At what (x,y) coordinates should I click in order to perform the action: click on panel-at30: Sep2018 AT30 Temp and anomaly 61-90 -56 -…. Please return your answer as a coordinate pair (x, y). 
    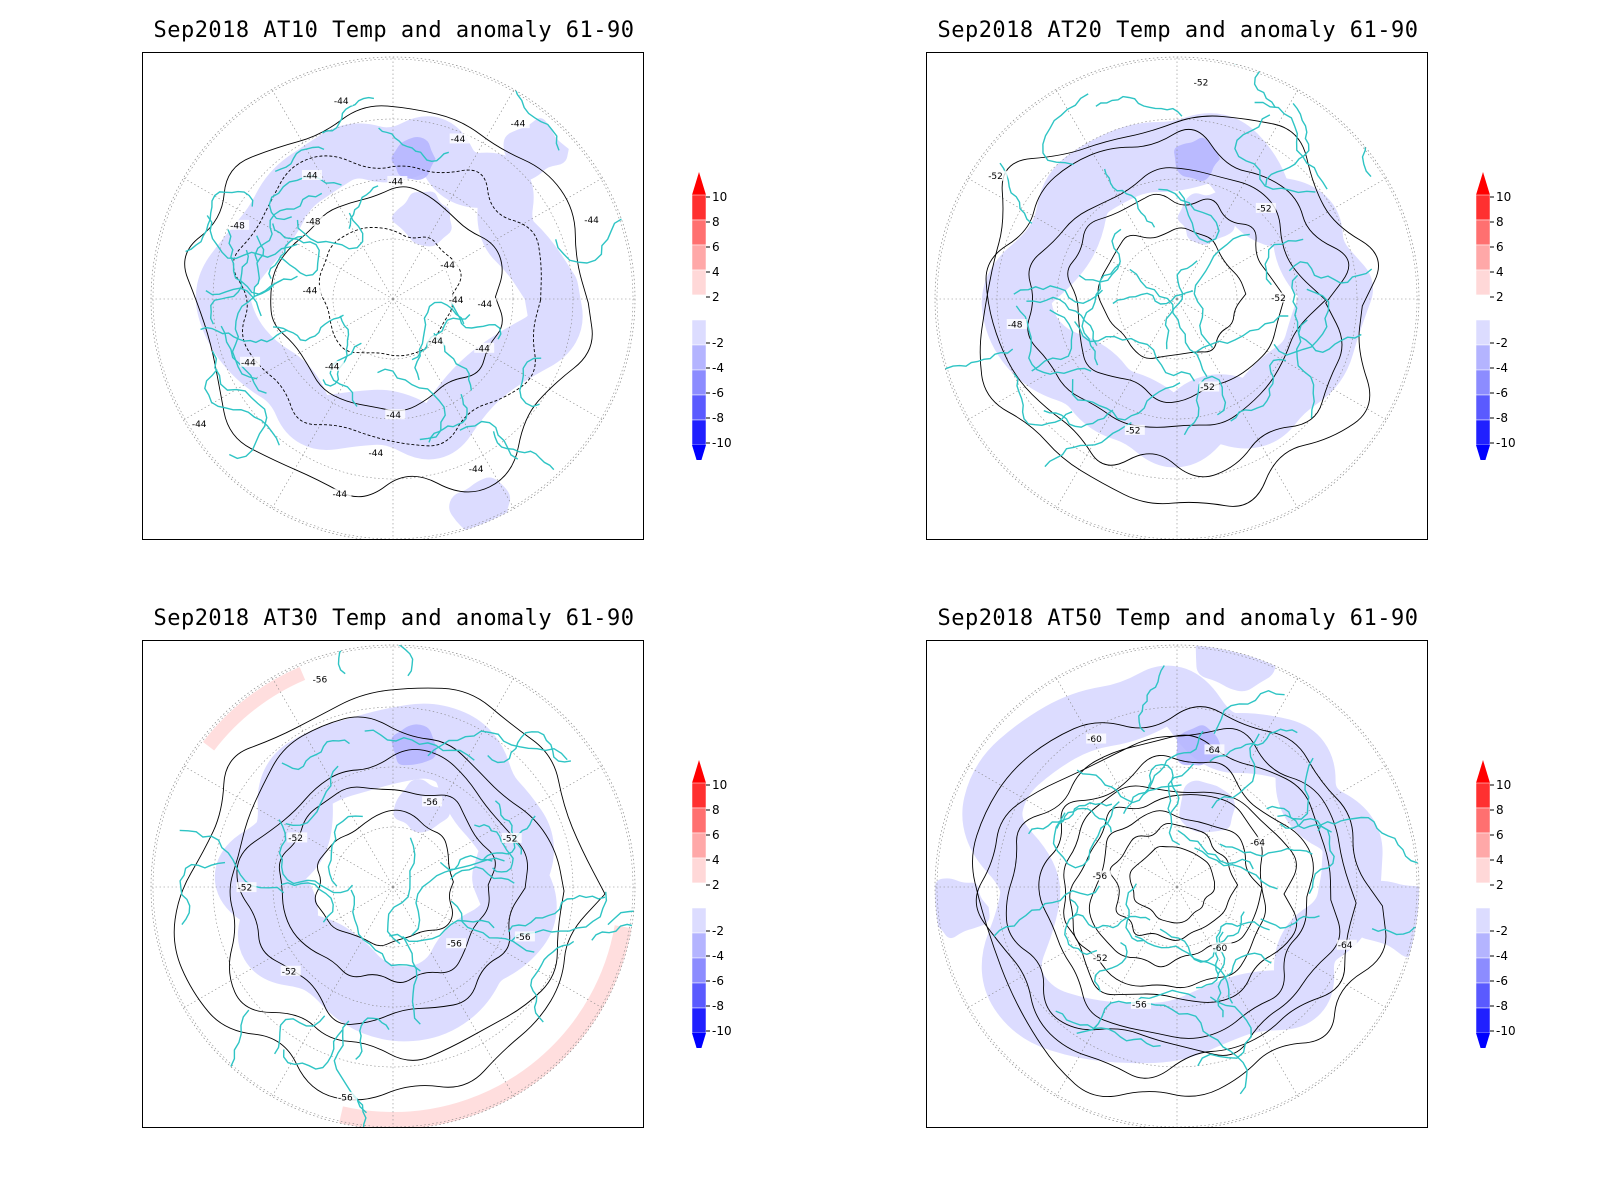
    Looking at the image, I should click on (394, 858).